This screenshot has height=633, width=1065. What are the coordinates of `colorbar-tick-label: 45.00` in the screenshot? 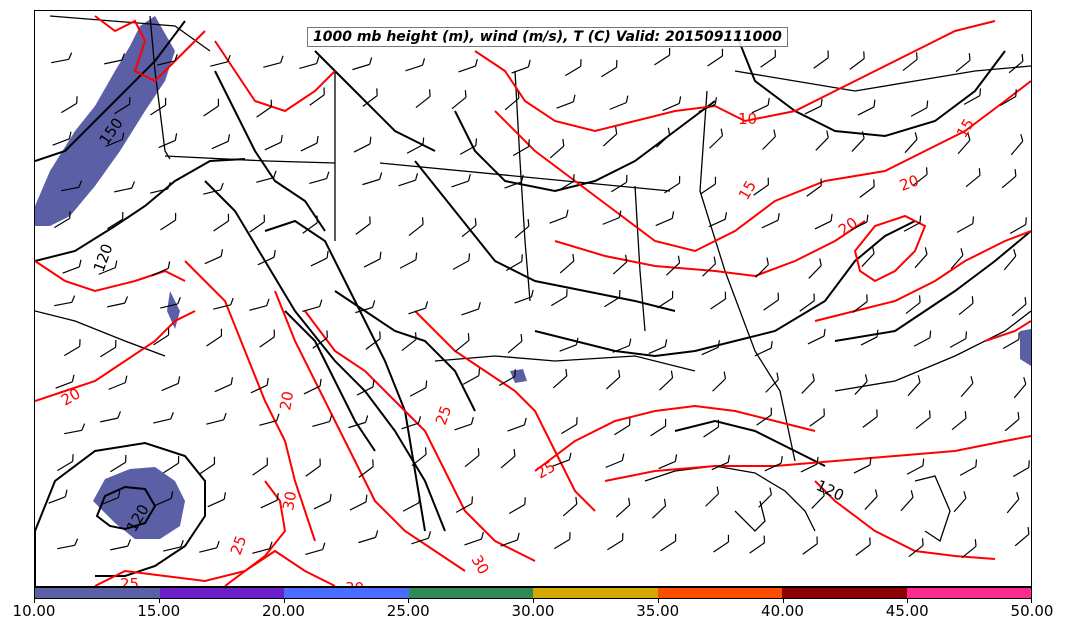 It's located at (907, 611).